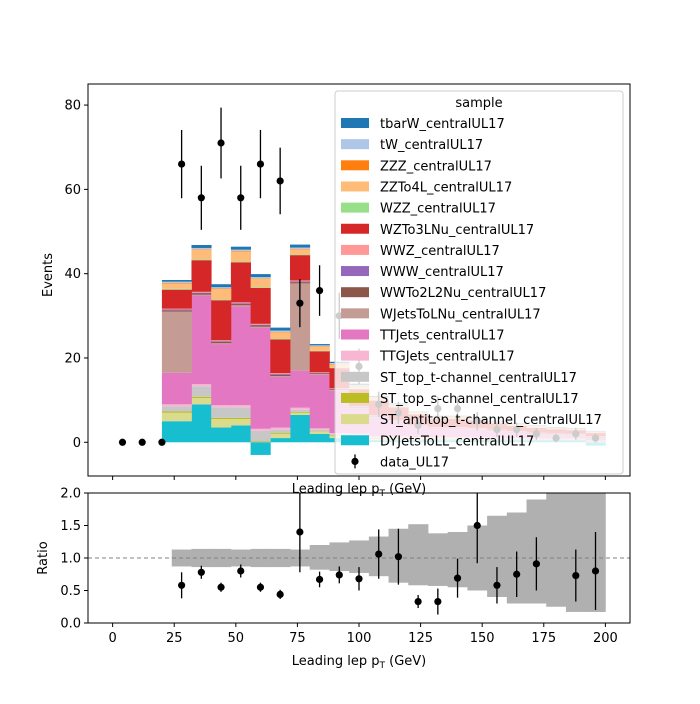 The width and height of the screenshot is (700, 704). What do you see at coordinates (43, 557) in the screenshot?
I see `ratio-y-axis-label: Ratio` at bounding box center [43, 557].